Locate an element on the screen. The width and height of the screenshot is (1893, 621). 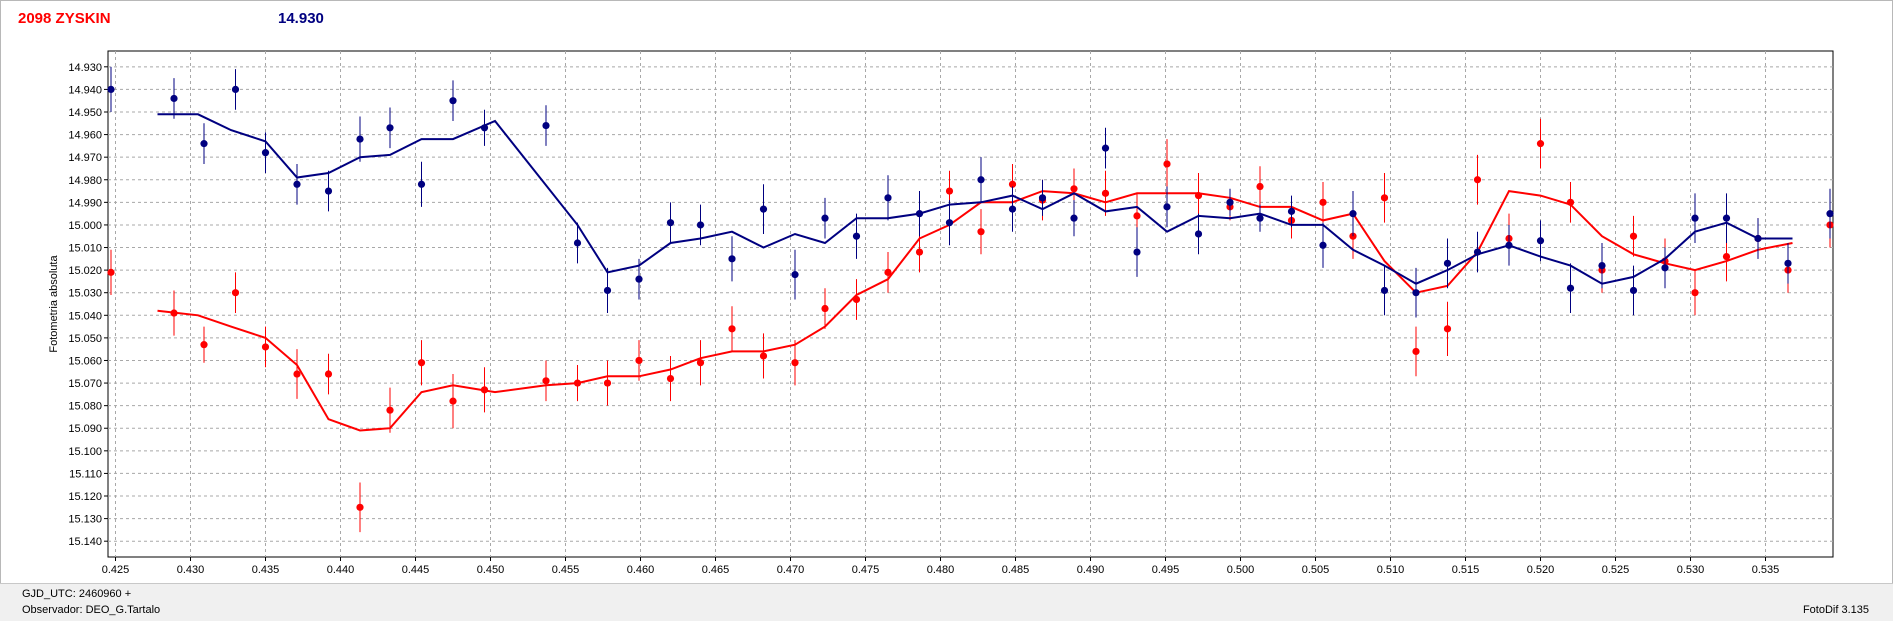
x-tick-label: 0.485 is located at coordinates (1016, 570).